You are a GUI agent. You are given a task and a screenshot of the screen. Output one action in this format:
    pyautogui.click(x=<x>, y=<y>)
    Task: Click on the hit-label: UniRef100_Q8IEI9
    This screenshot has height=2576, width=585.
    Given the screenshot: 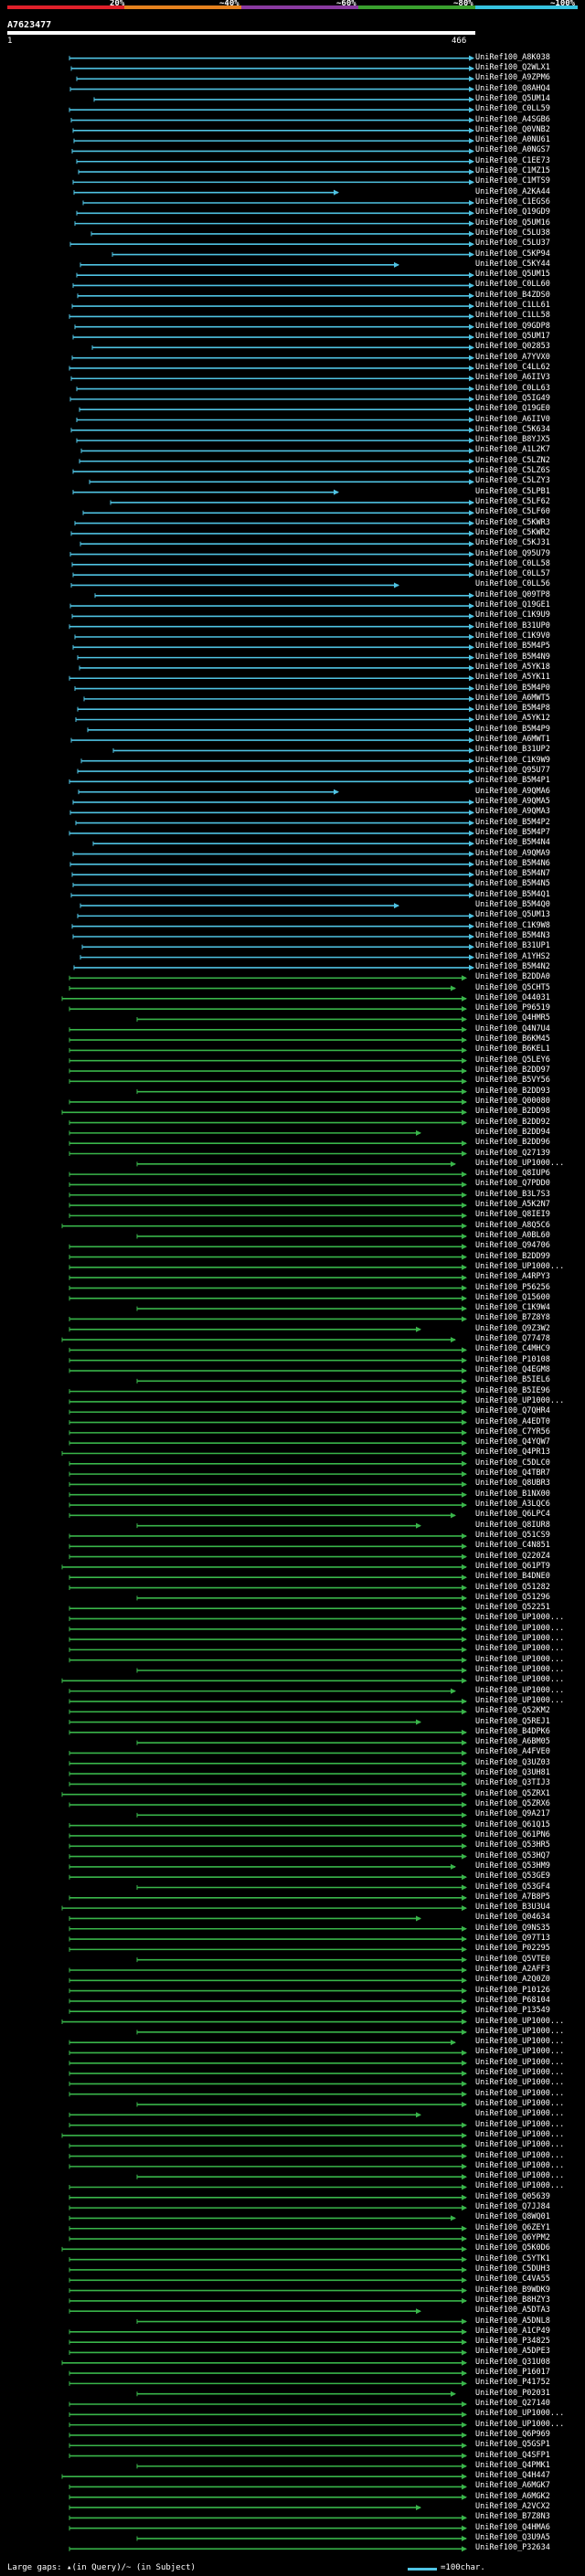 What is the action you would take?
    pyautogui.click(x=512, y=1215)
    